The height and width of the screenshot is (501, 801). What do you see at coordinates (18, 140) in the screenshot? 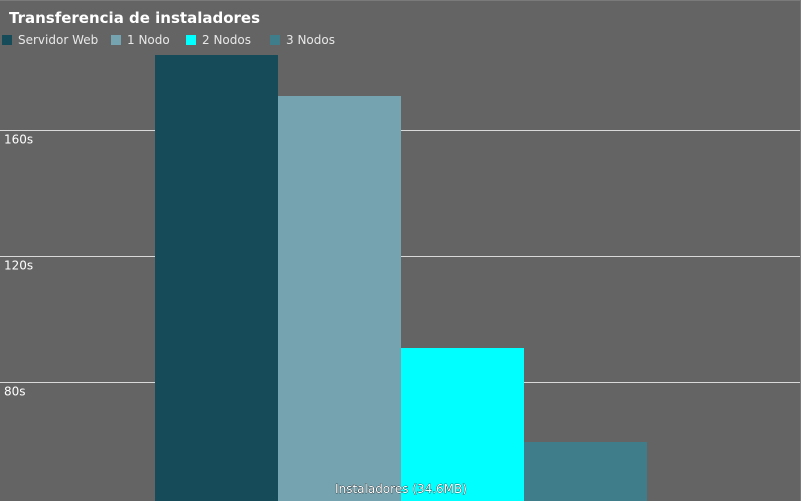
I see `y-tick-label: 160s` at bounding box center [18, 140].